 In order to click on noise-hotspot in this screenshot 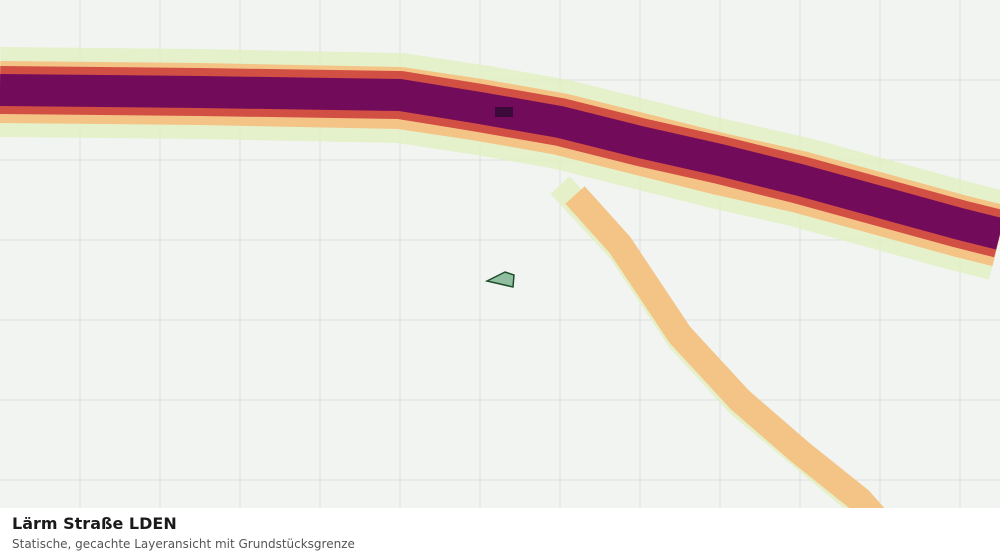, I will do `click(504, 112)`.